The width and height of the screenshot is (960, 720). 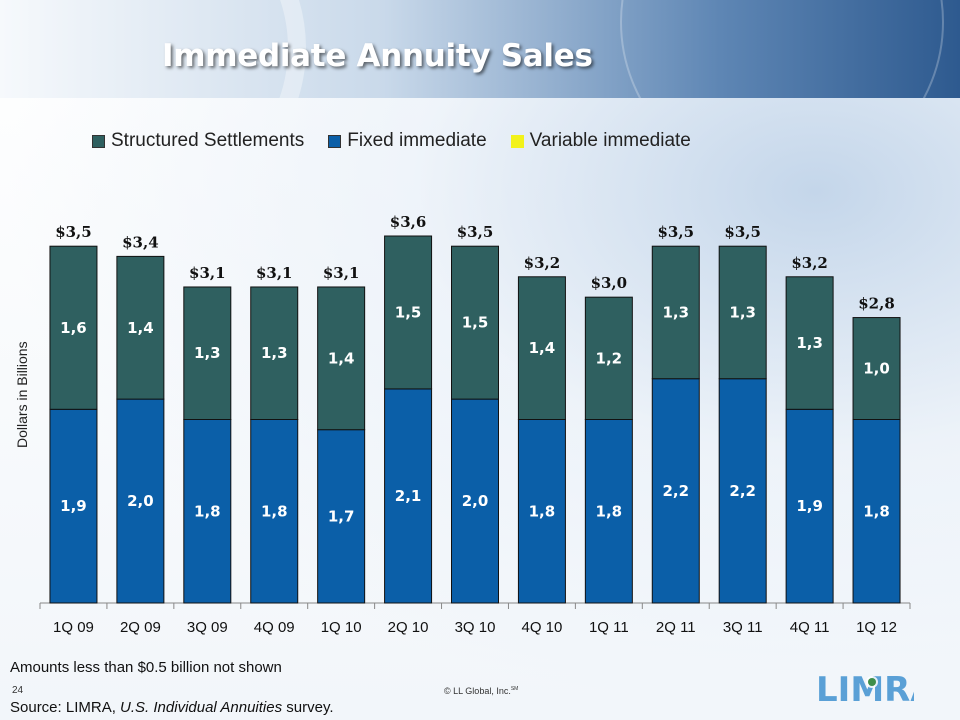 I want to click on source-title: U.S. Individual Annuities, so click(x=201, y=707).